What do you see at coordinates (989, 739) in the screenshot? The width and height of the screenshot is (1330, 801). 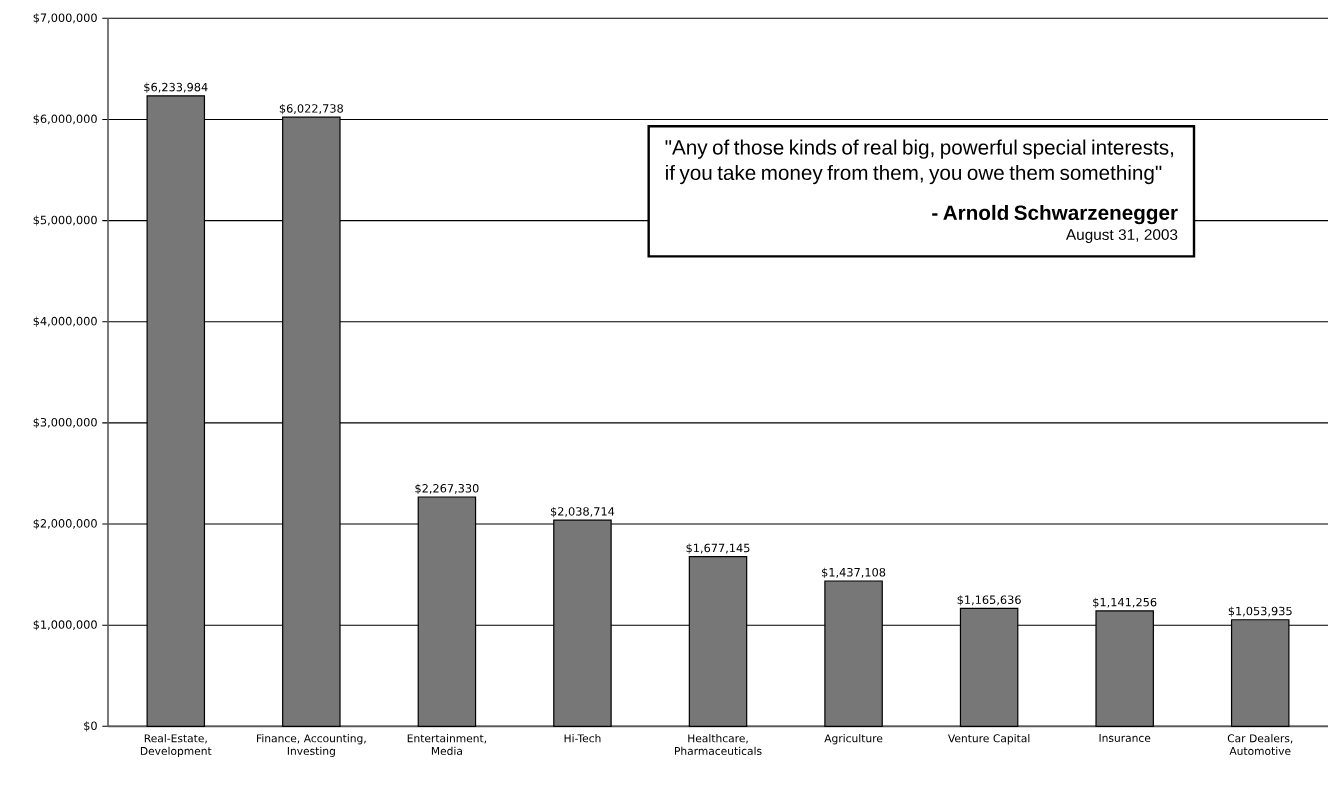 I see `x-tick-label: Venture Capital` at bounding box center [989, 739].